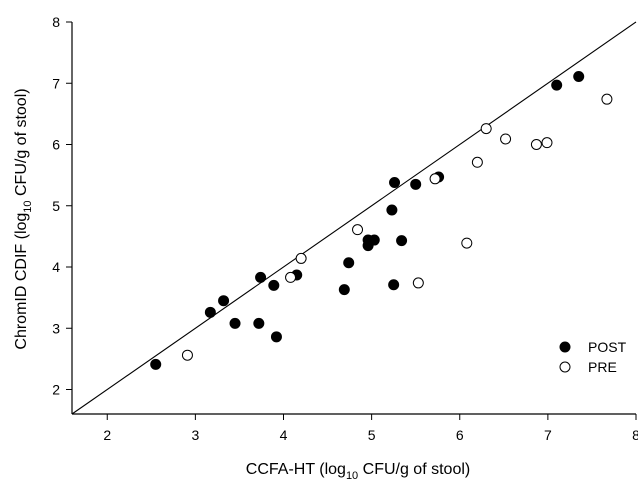 This screenshot has width=638, height=481. I want to click on x-axis-title-post: CFU/g of stool), so click(414, 469).